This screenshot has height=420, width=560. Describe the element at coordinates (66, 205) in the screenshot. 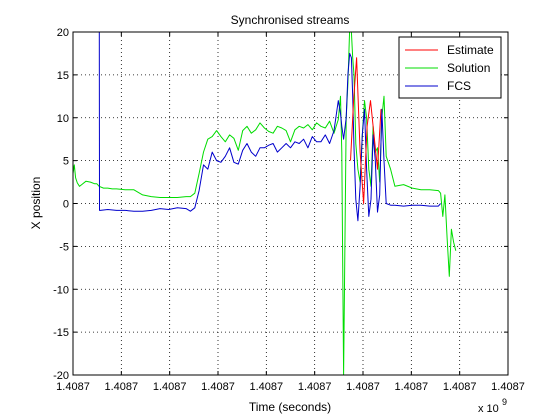

I see `y-tick-label: 0` at that location.